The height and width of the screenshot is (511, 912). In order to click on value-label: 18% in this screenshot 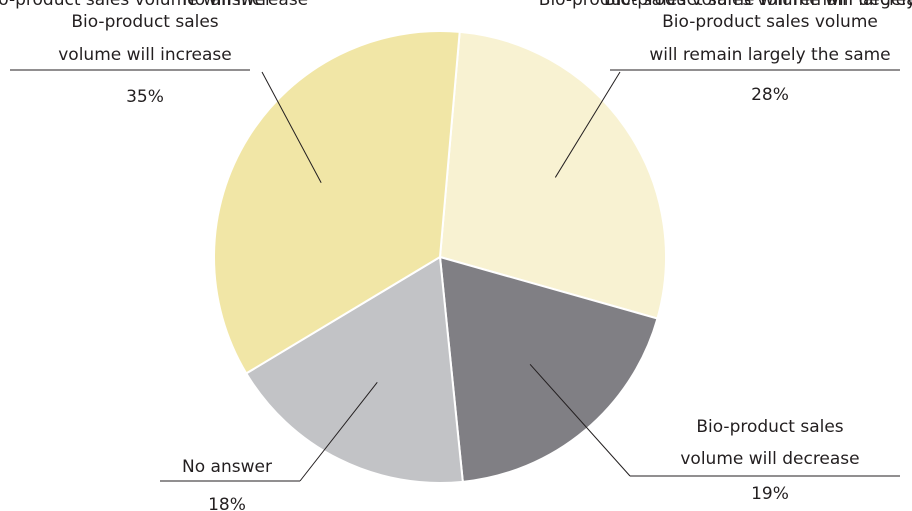, I will do `click(227, 503)`.